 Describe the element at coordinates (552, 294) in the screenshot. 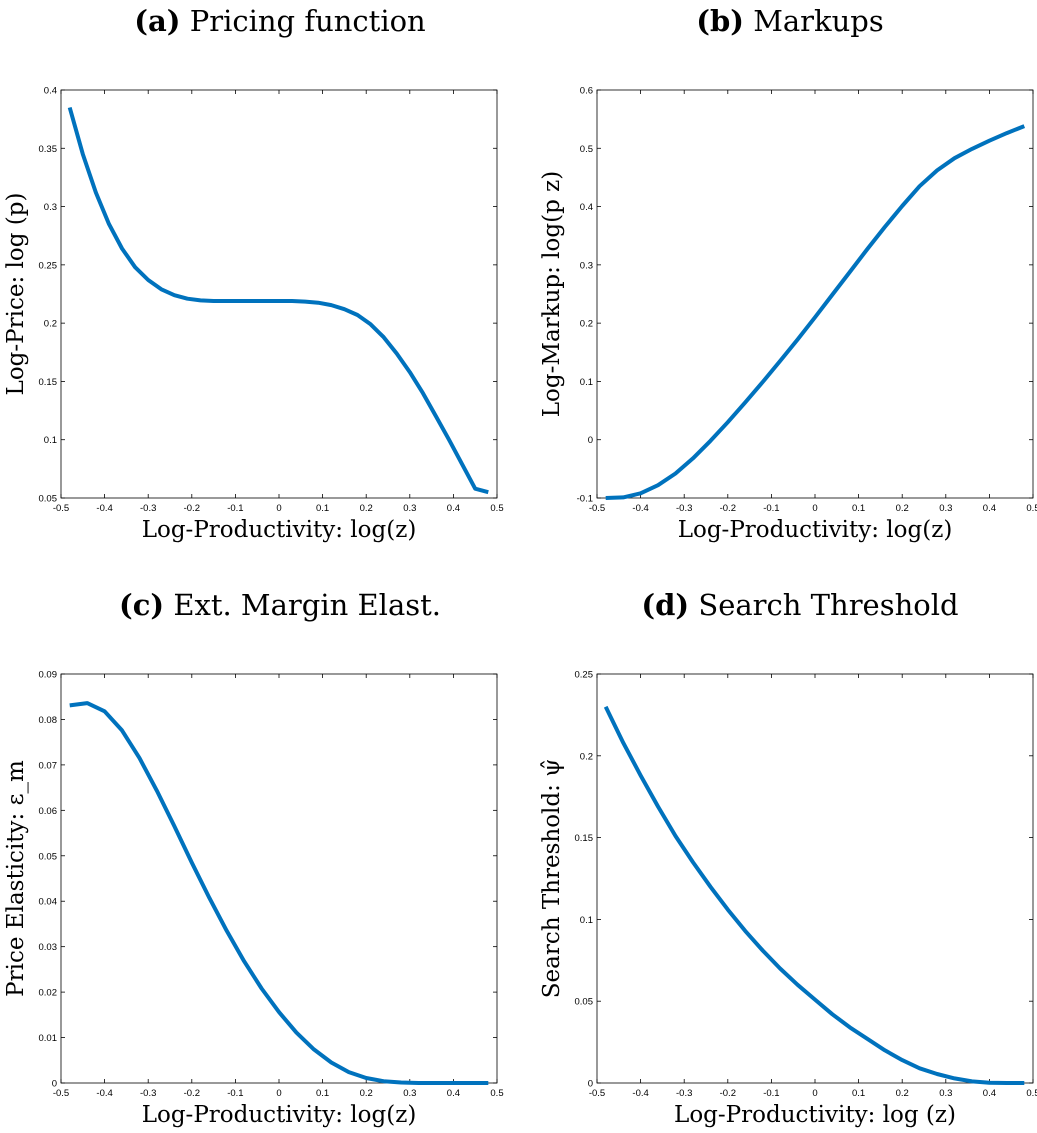

I see `y-axis-label-b: Log-Markup: log(p z)` at that location.